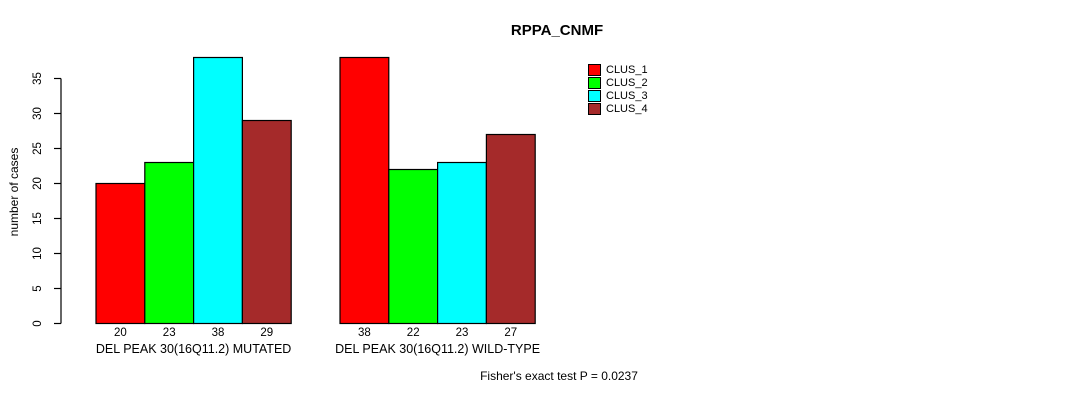  Describe the element at coordinates (627, 83) in the screenshot. I see `legend-label: CLUS_2` at that location.